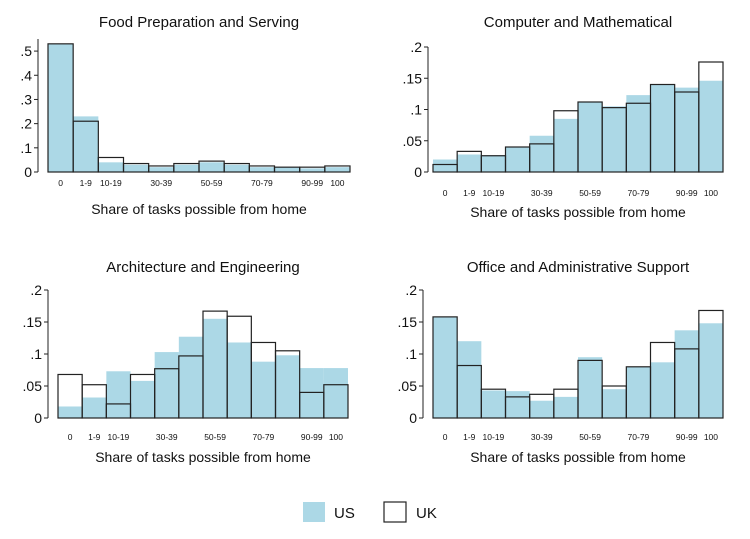  I want to click on legend-swatch-us, so click(314, 512).